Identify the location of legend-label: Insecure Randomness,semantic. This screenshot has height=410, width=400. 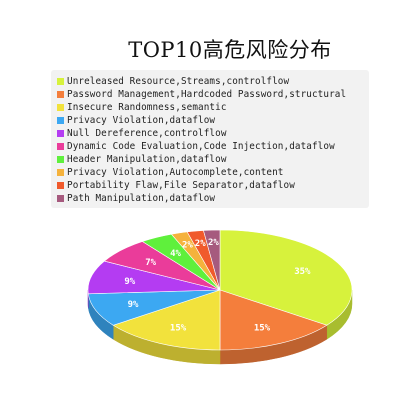
(147, 107).